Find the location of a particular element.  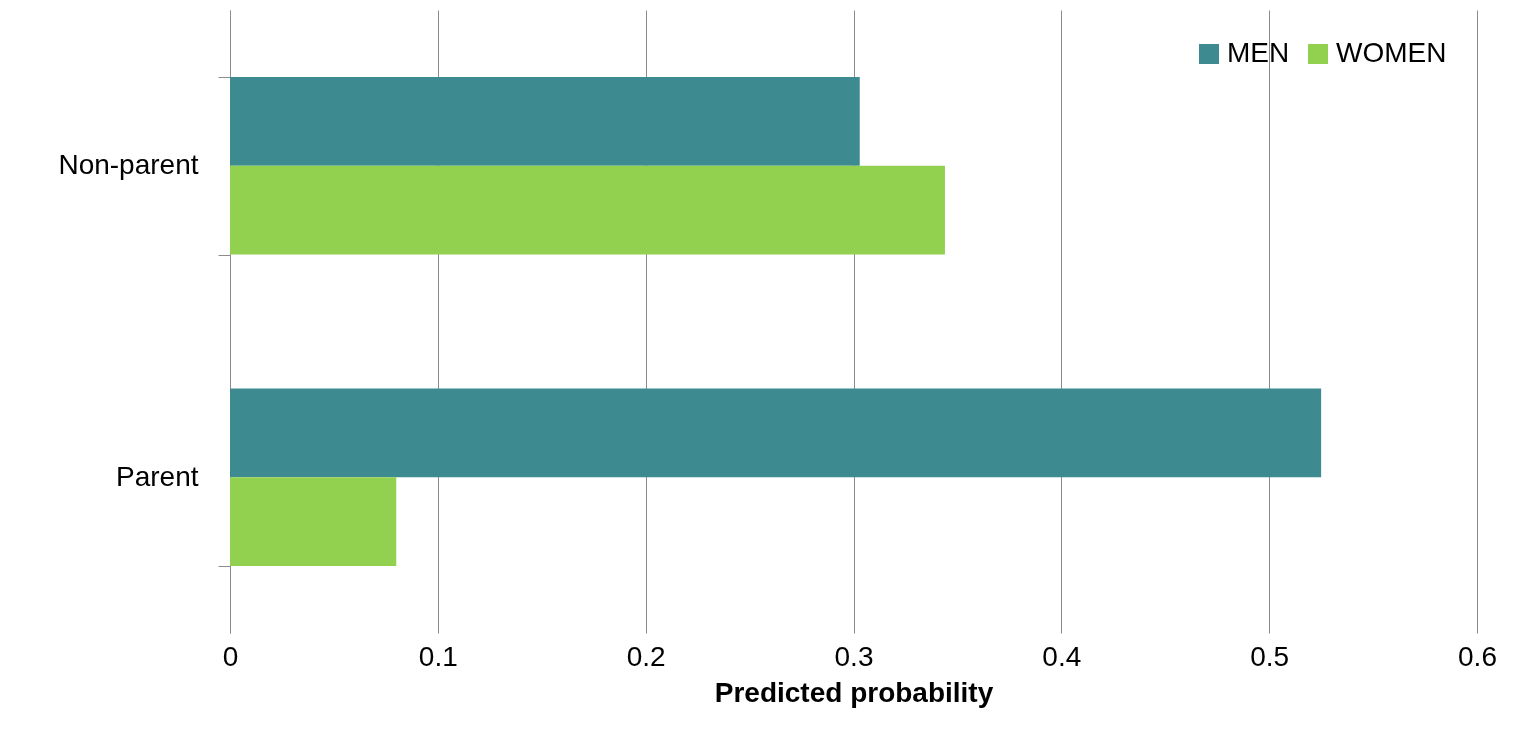

x-tick-label: 0.2 is located at coordinates (646, 656).